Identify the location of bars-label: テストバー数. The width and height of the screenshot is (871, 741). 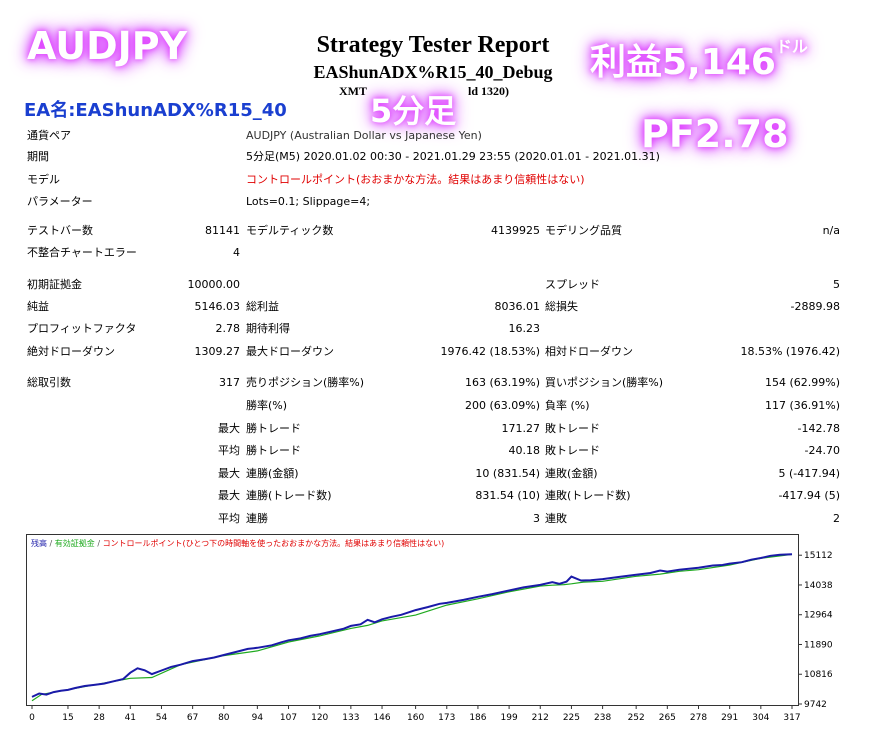
(60, 230).